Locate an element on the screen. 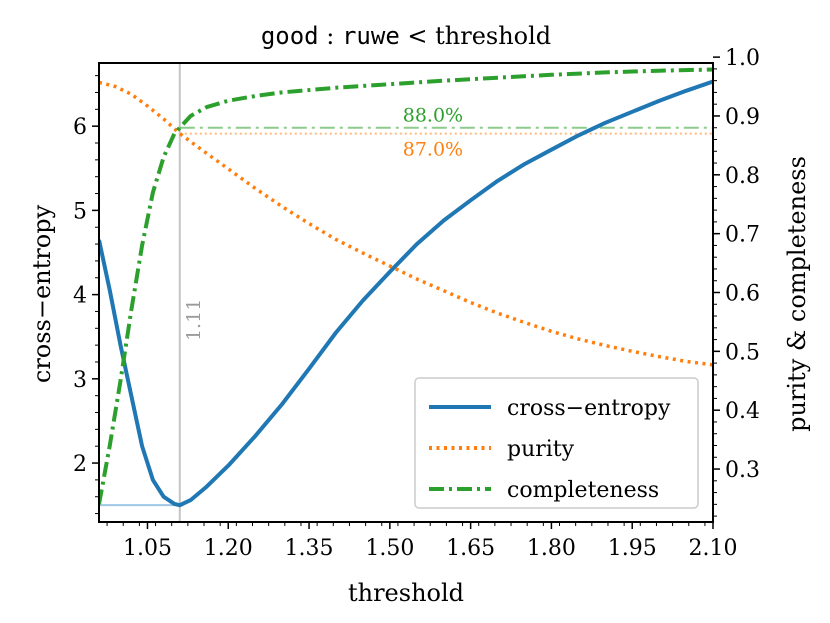  y-left-tick-label: 4 is located at coordinates (80, 296).